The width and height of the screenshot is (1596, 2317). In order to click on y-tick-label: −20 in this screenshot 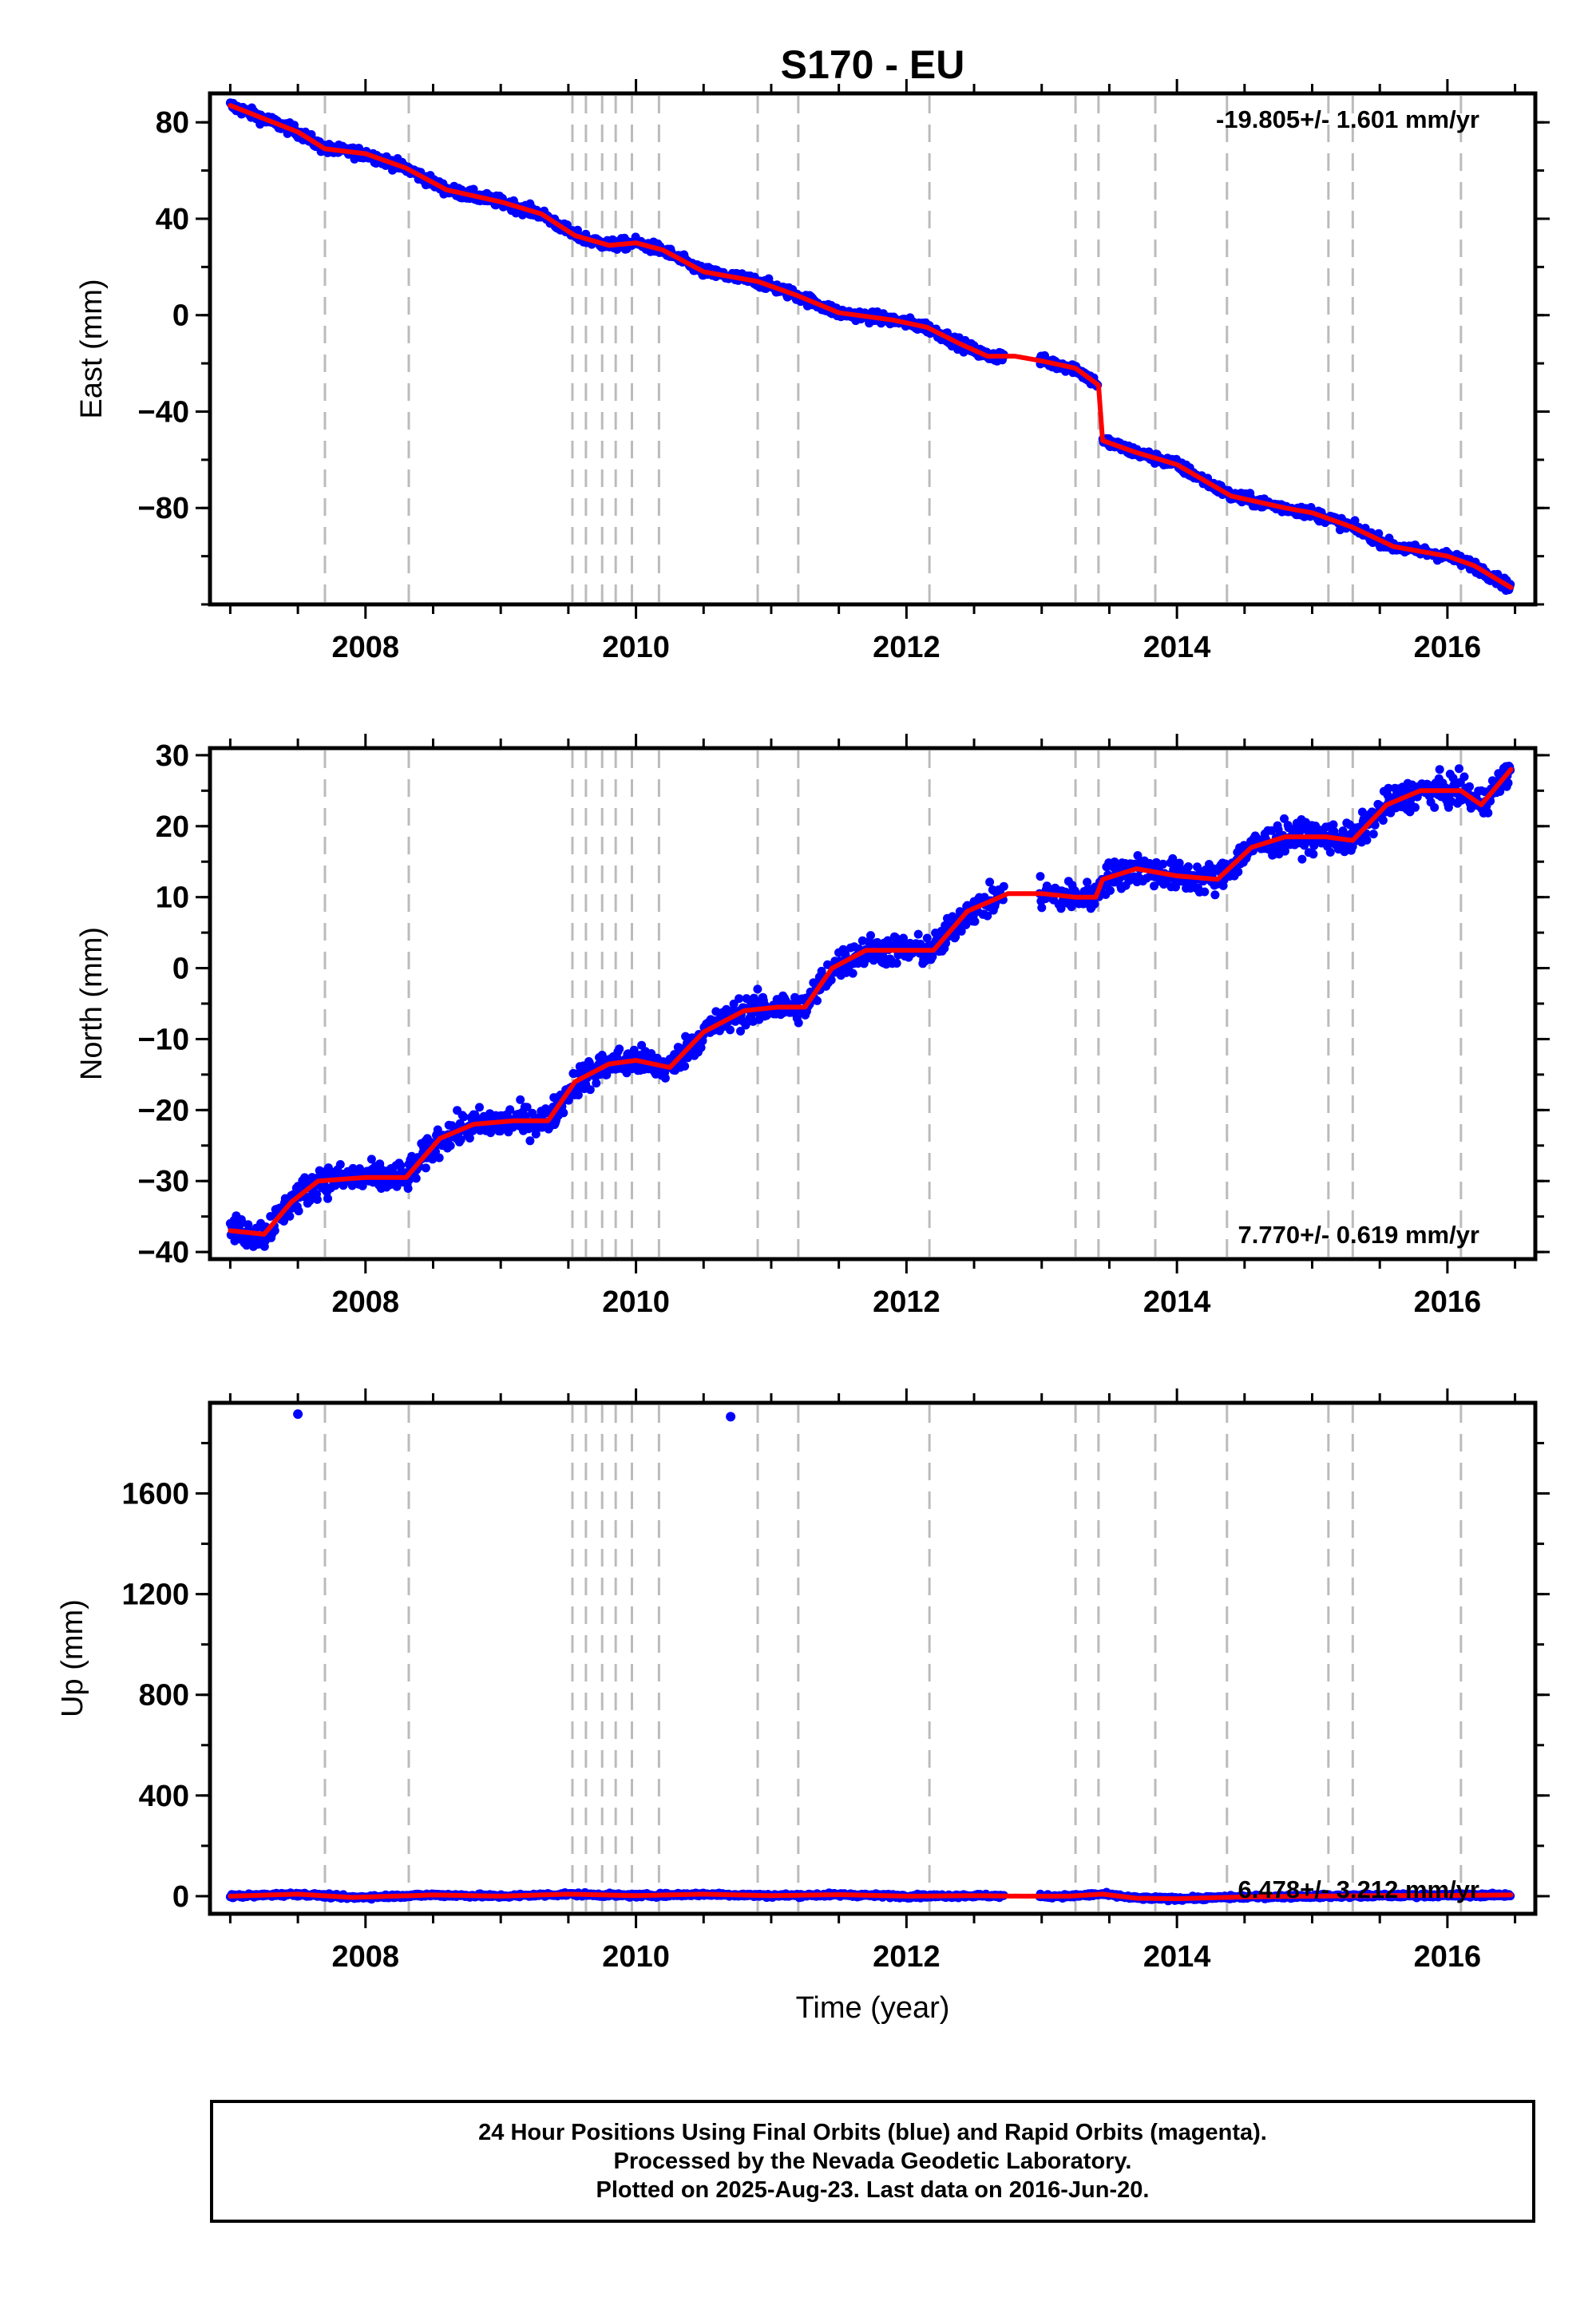, I will do `click(163, 1110)`.